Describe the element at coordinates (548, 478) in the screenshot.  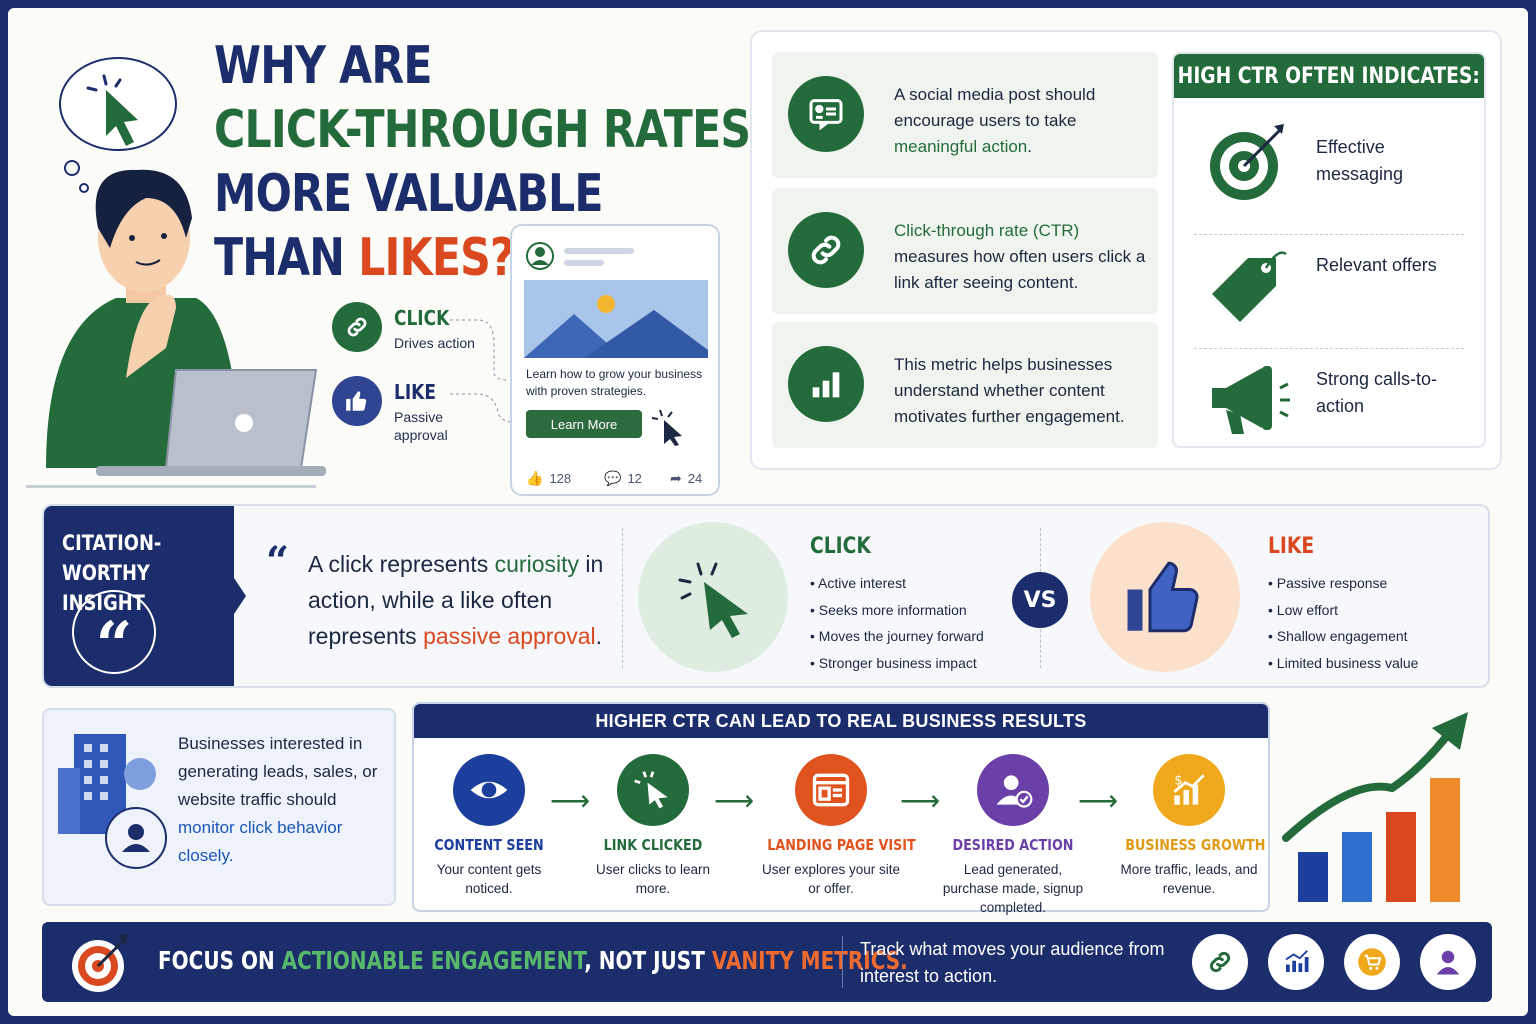
I see `post-likes: 👍 128` at that location.